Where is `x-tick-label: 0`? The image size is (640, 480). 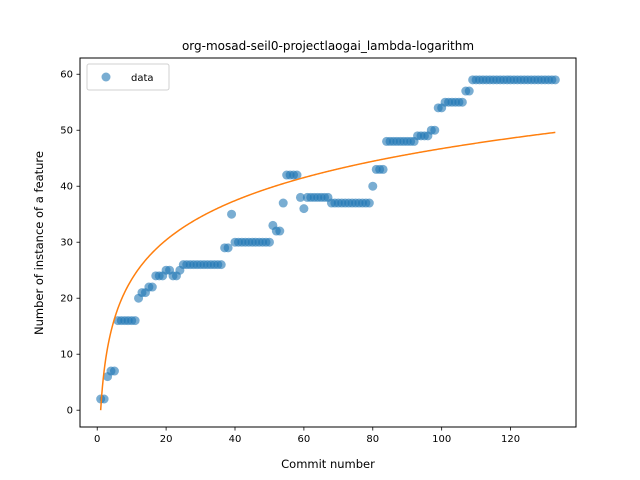
x-tick-label: 0 is located at coordinates (97, 439).